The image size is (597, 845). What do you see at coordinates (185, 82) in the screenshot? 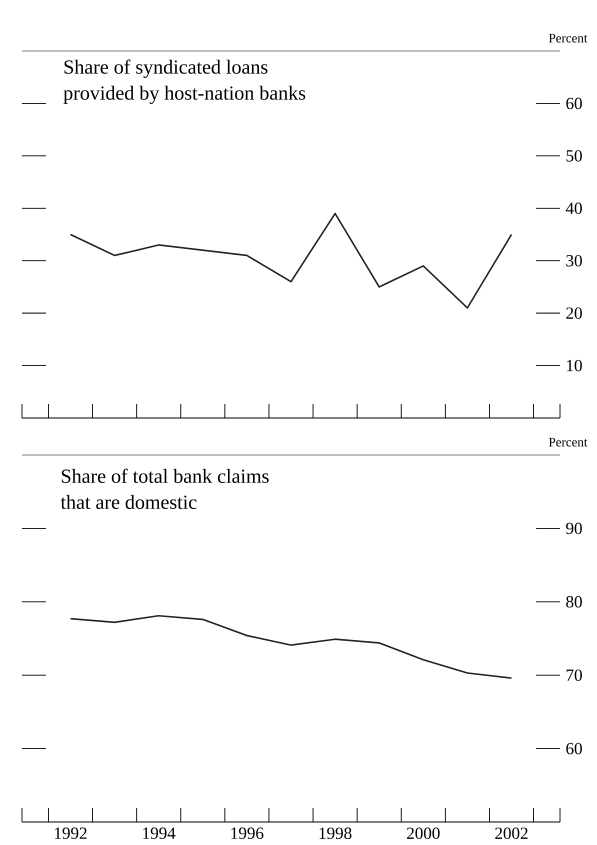
I see `text: Share of syndicated loans provided by host-nation banks` at bounding box center [185, 82].